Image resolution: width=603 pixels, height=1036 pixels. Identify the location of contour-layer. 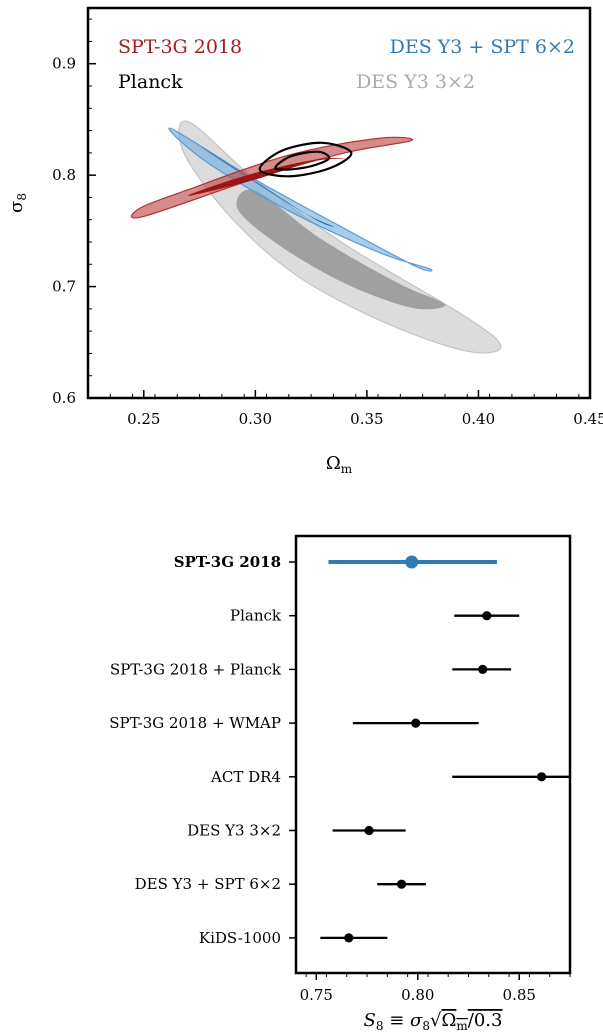
(316, 237).